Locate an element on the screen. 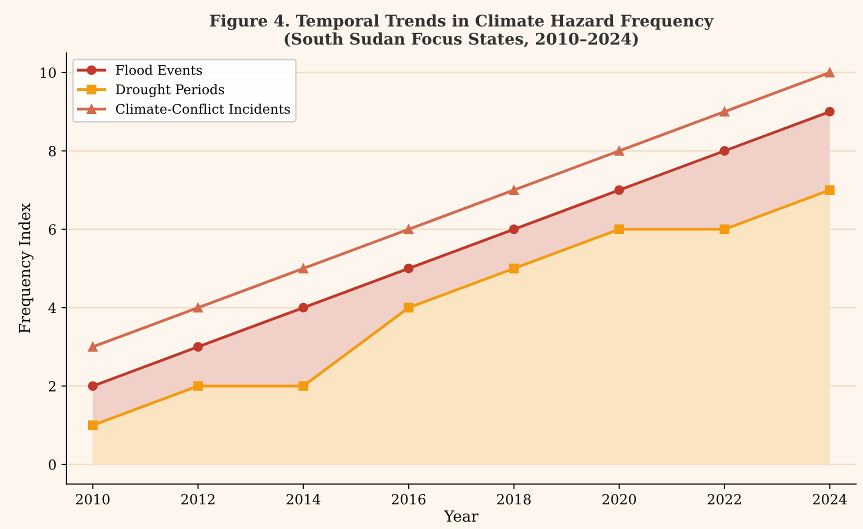  x-tick-label: 2022 is located at coordinates (724, 499).